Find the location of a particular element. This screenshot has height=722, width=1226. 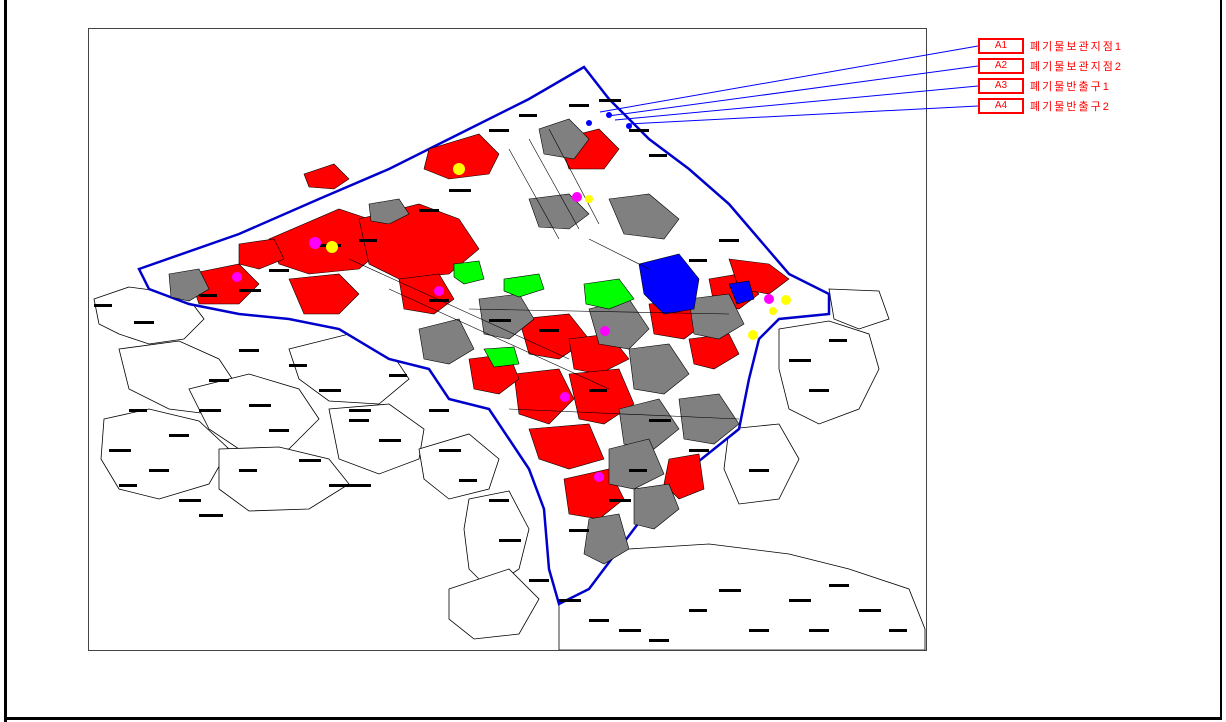

blue-zones is located at coordinates (696, 284).